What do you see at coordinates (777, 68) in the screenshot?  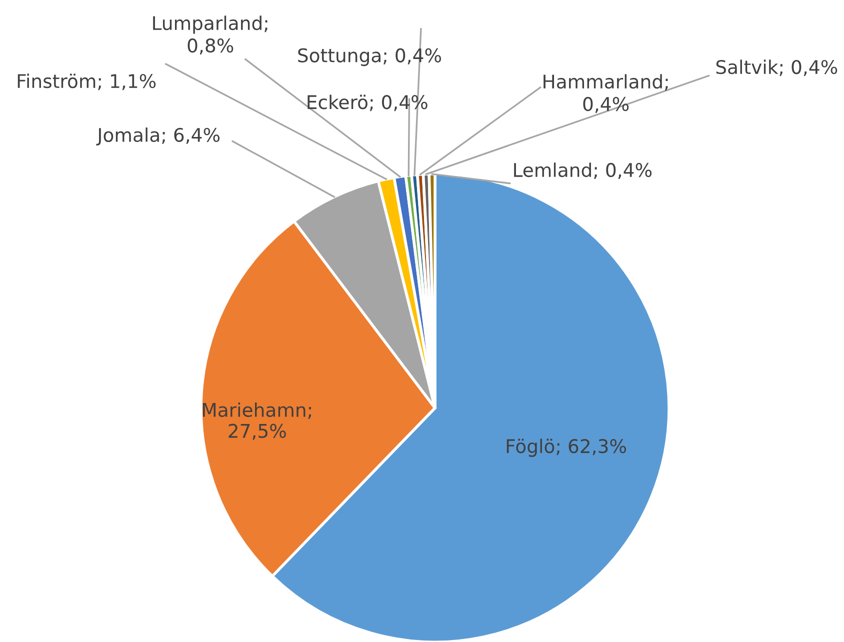 I see `slice-label: Saltvik; 0,4%` at bounding box center [777, 68].